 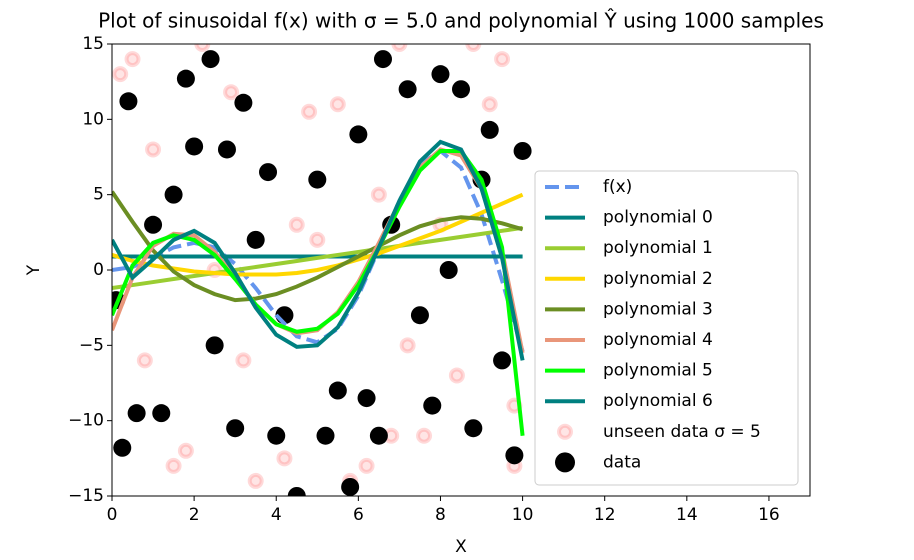 What do you see at coordinates (86, 496) in the screenshot?
I see `y-tick-label: −15` at bounding box center [86, 496].